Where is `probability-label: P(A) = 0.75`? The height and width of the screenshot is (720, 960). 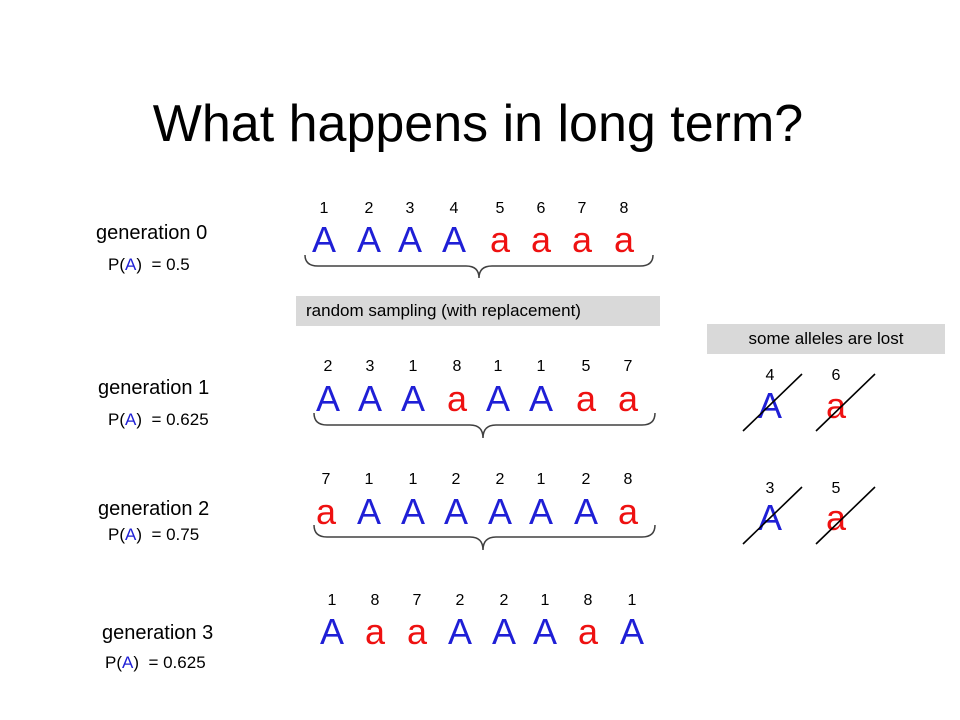
probability-label: P(A) = 0.75 is located at coordinates (153, 535).